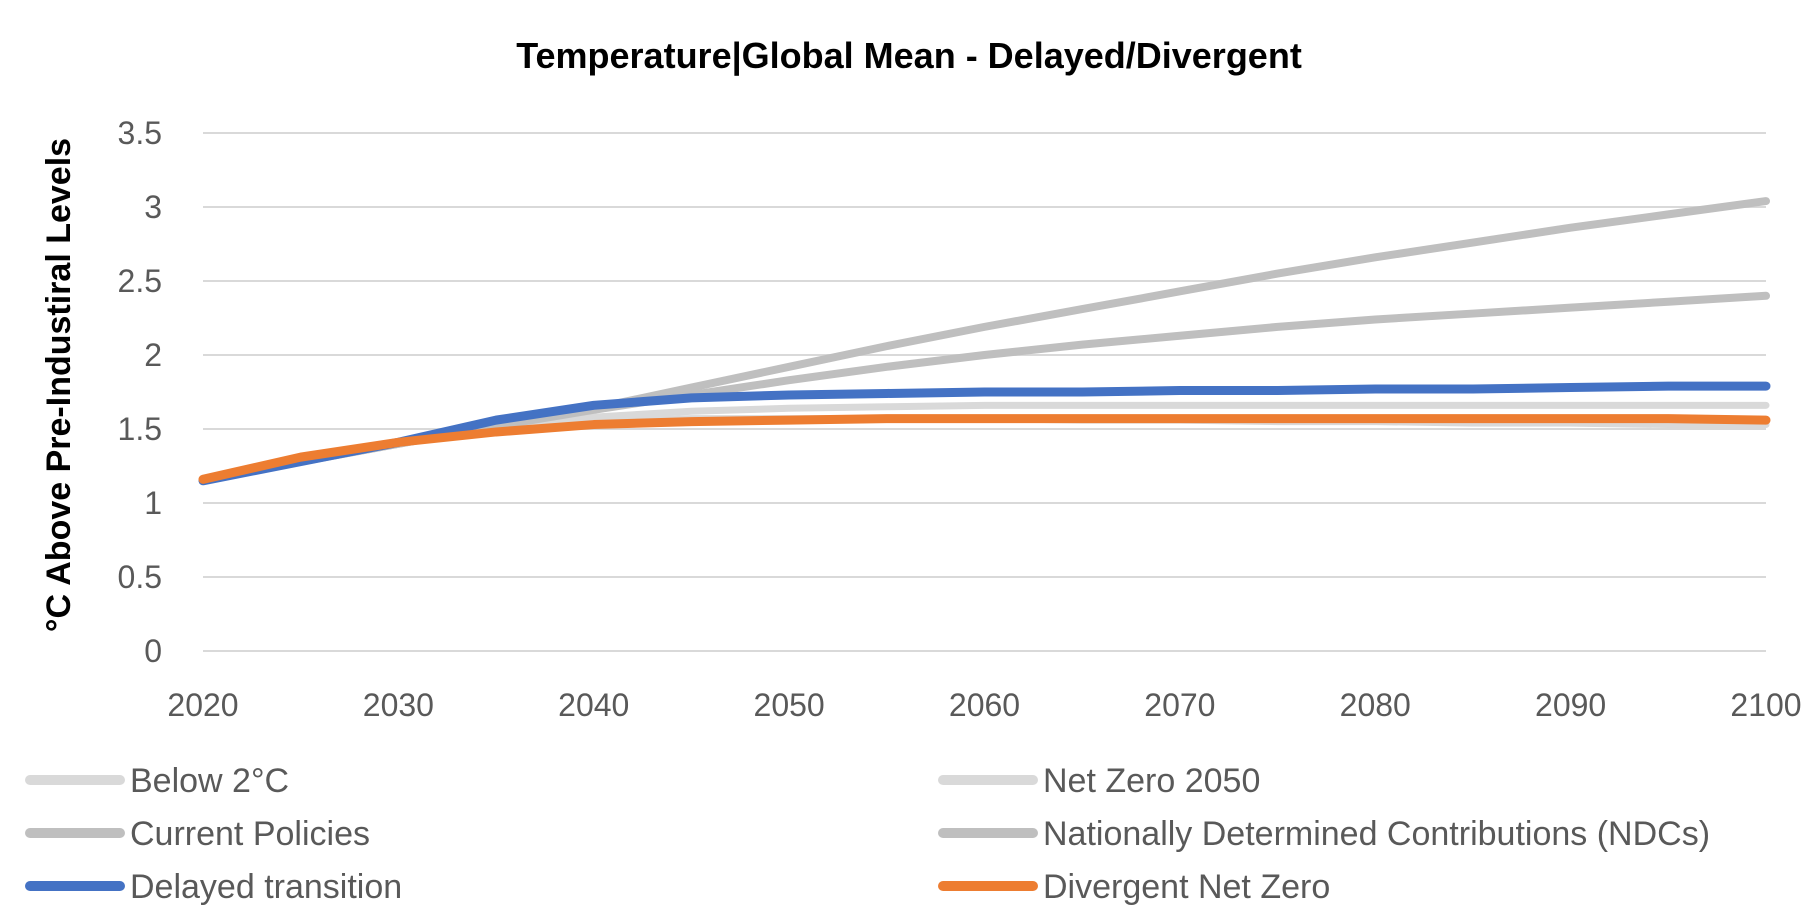 Image resolution: width=1818 pixels, height=909 pixels. I want to click on legend-label: Delayed transition, so click(266, 887).